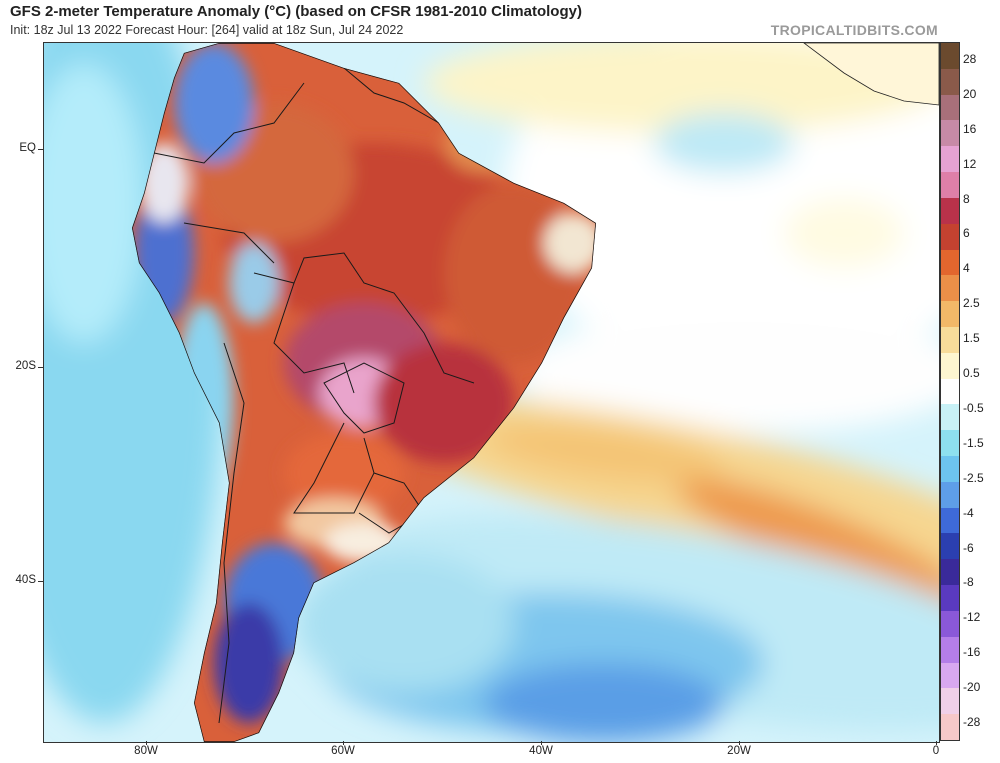 The image size is (1000, 763). Describe the element at coordinates (343, 751) in the screenshot. I see `lon-label-60w: 60W` at that location.